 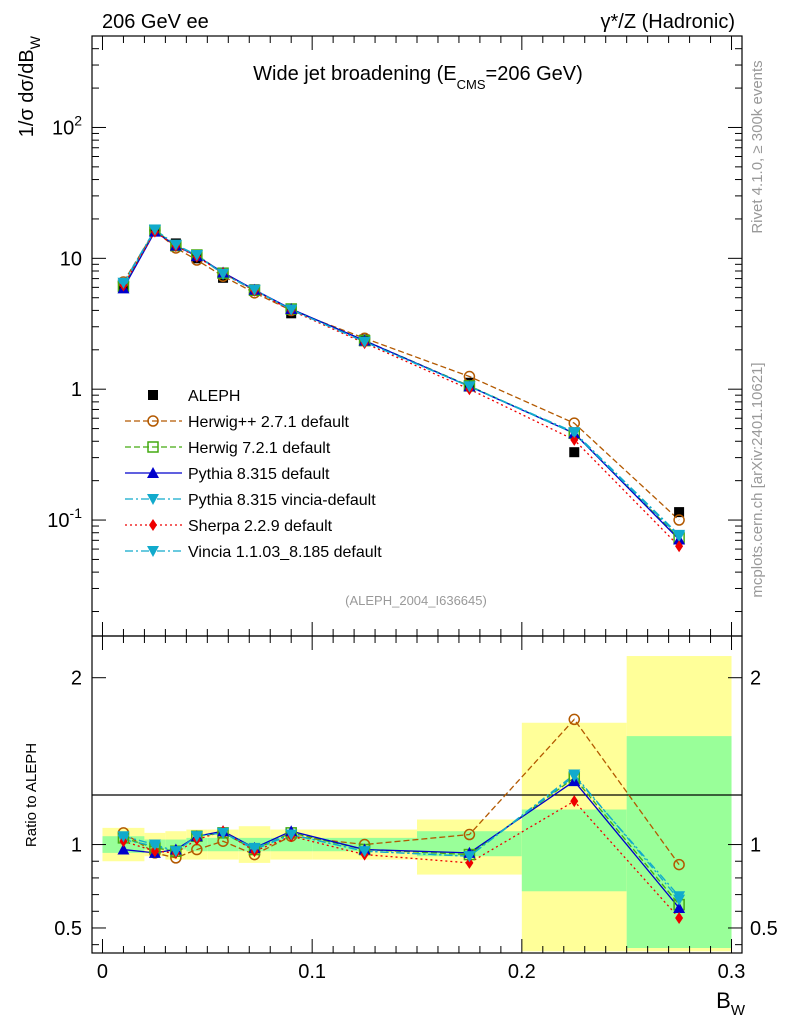 What do you see at coordinates (755, 846) in the screenshot?
I see `ratio-y-tick-label-right: 1` at bounding box center [755, 846].